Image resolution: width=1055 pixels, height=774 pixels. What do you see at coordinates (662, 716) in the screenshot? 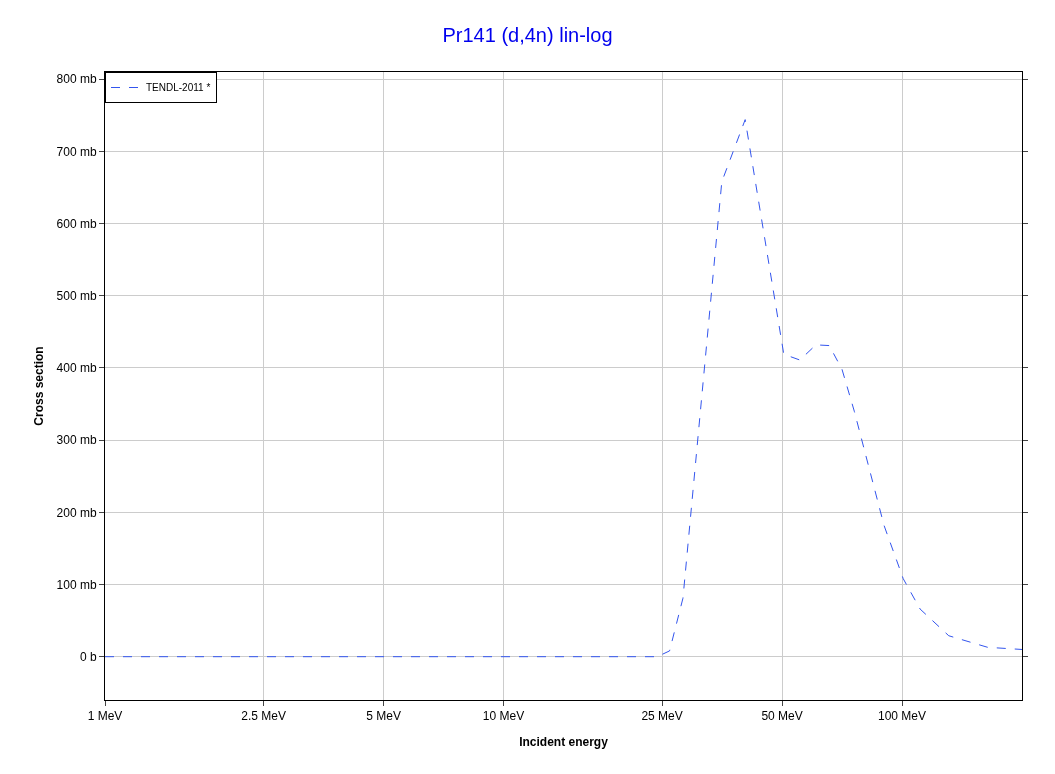
I see `x-tick-label: 25 MeV` at bounding box center [662, 716].